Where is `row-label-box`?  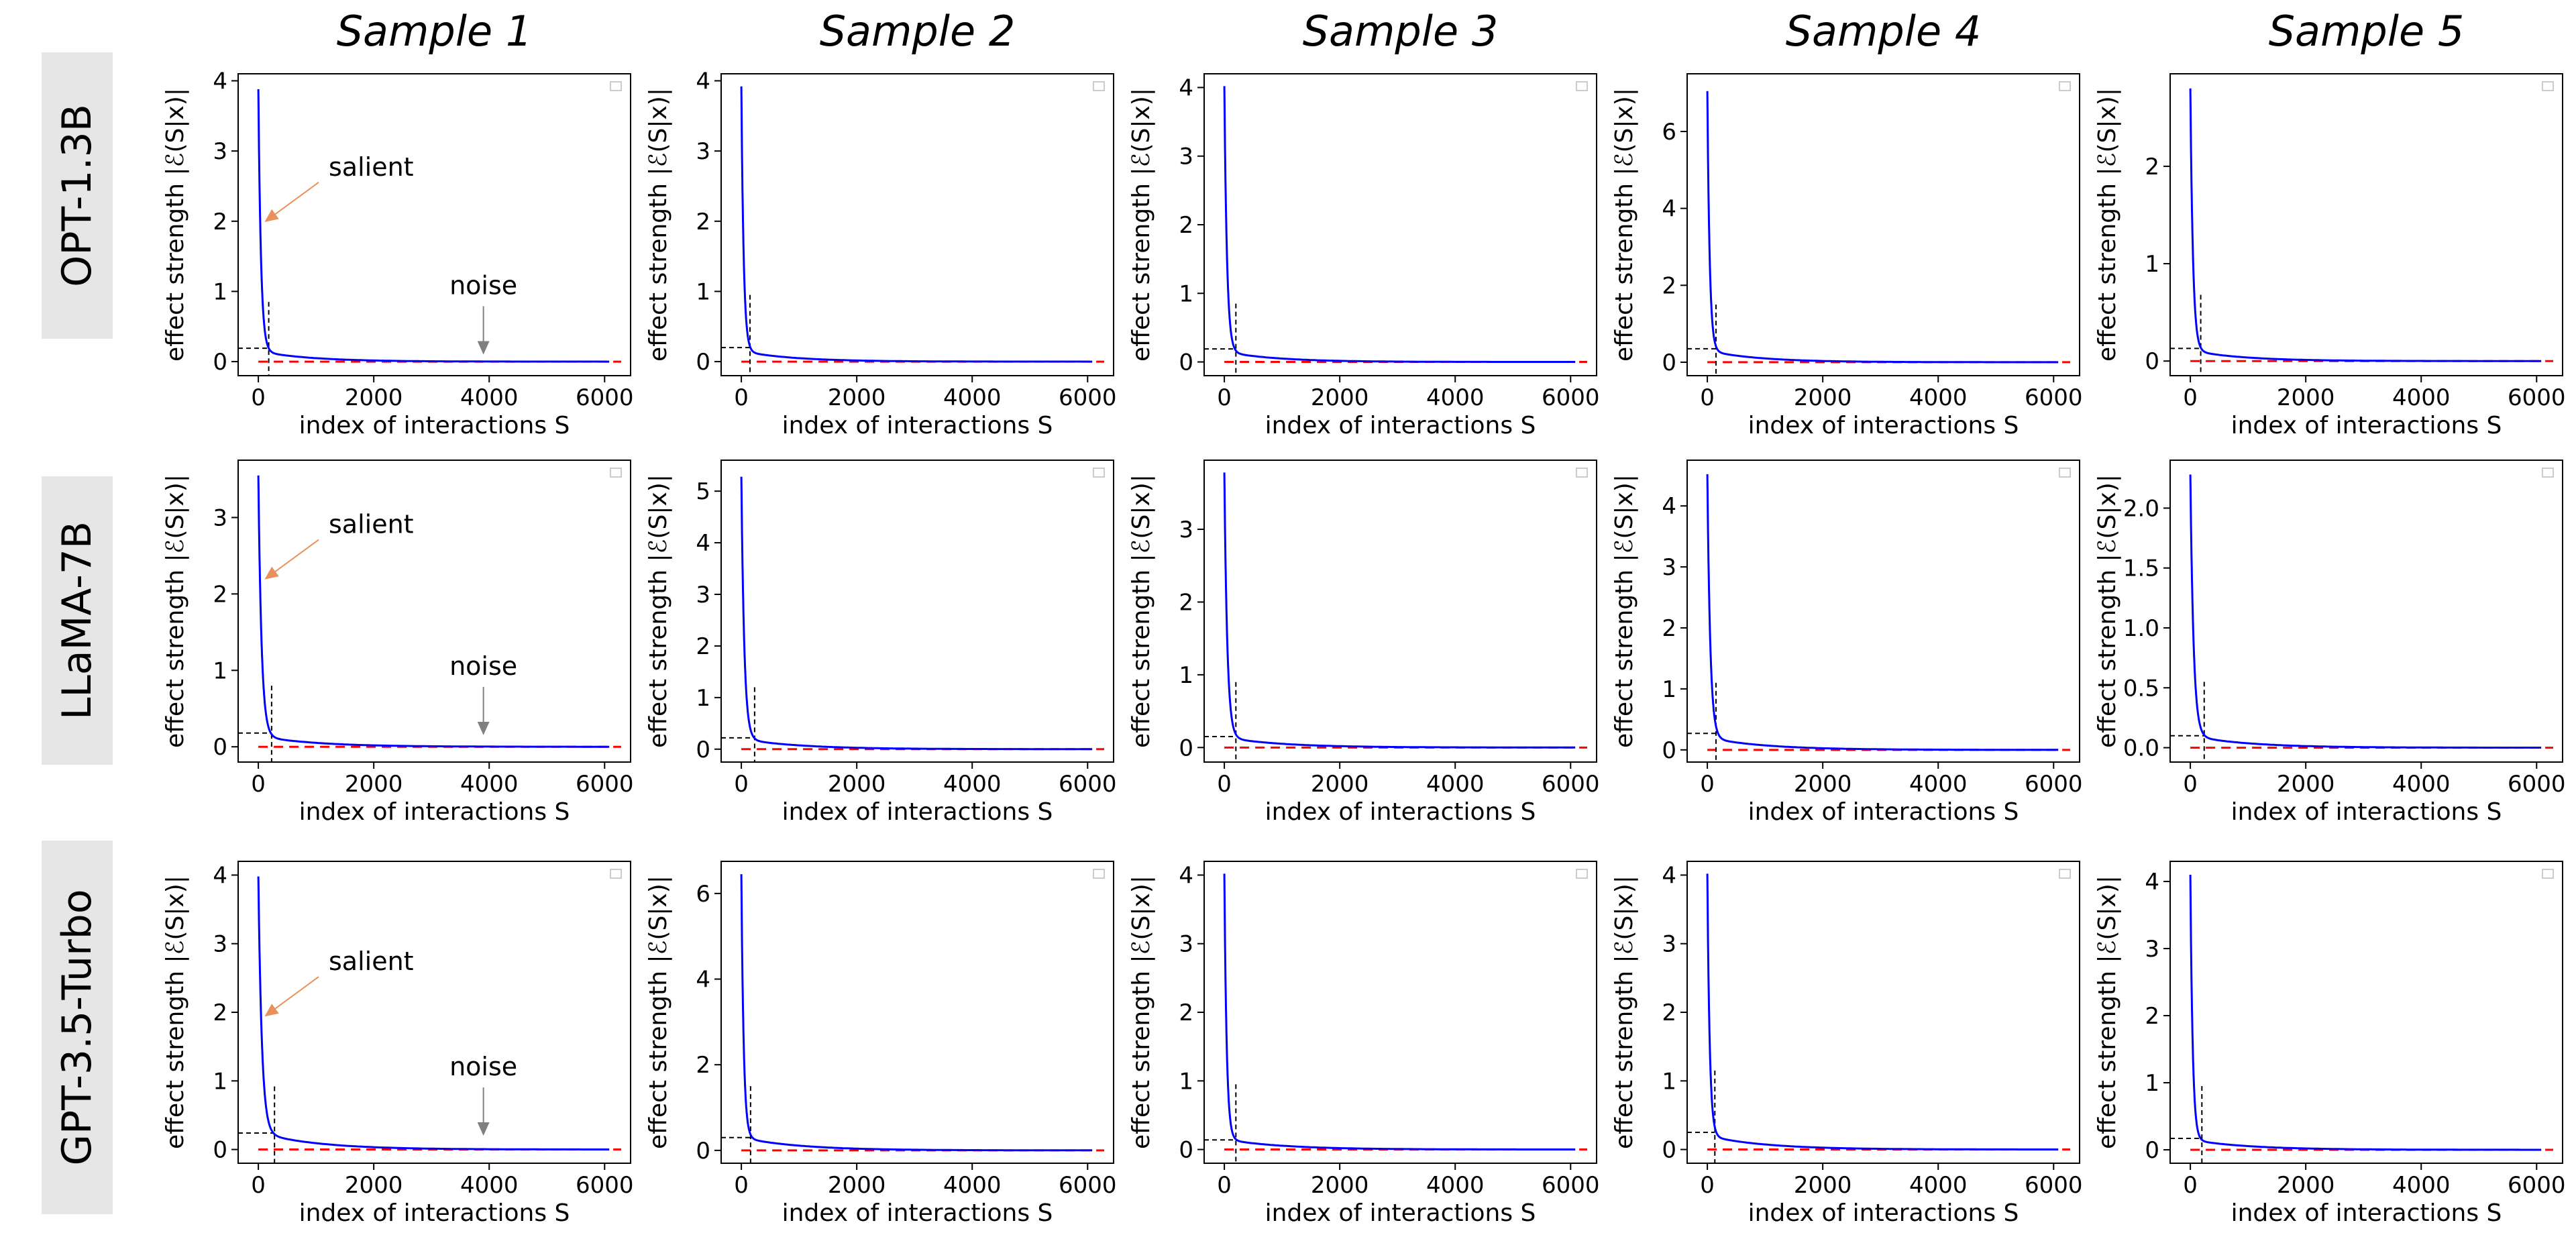 row-label-box is located at coordinates (77, 195).